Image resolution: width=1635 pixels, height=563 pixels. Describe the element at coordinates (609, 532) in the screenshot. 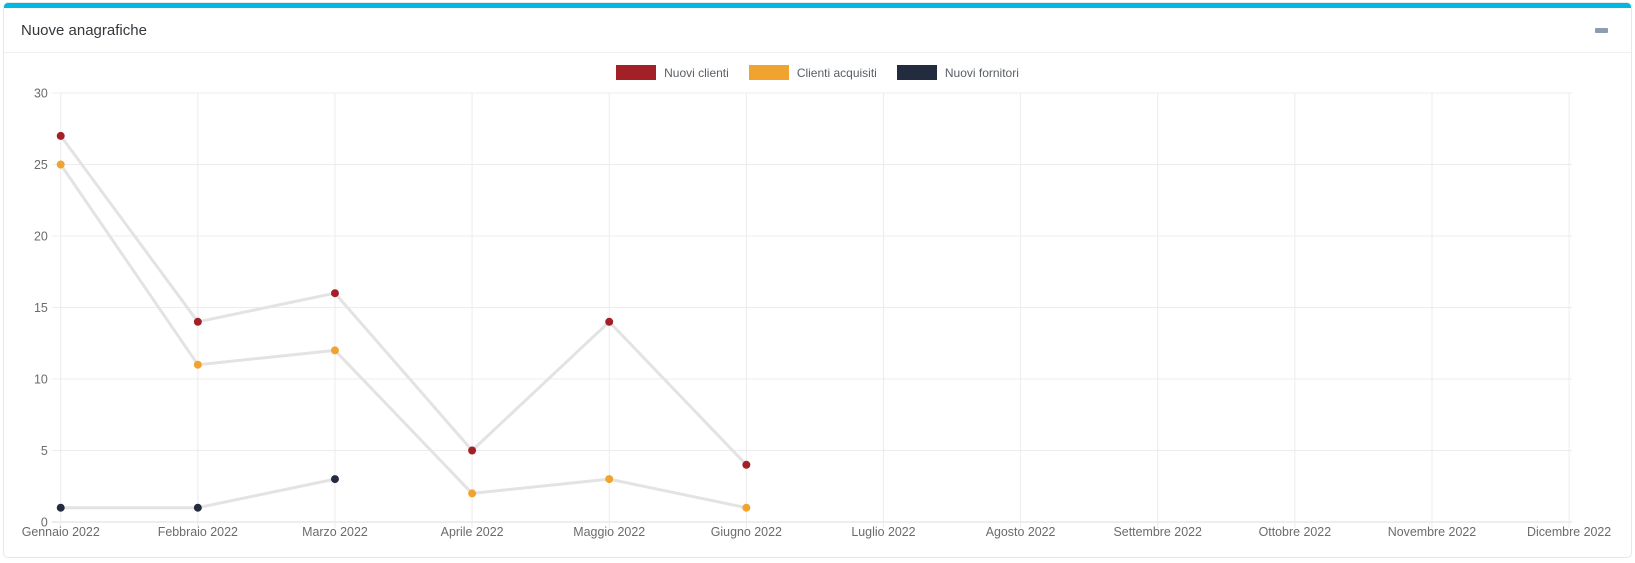

I see `x-tick-label: Maggio 2022` at that location.